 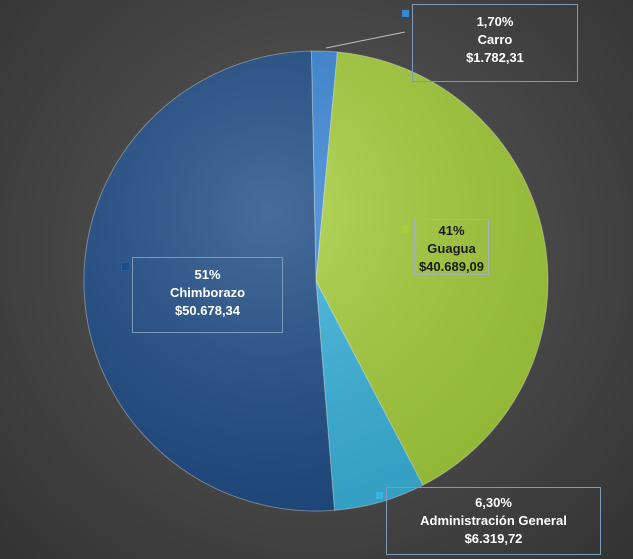 I want to click on legend-key-chimborazo, so click(x=125, y=266).